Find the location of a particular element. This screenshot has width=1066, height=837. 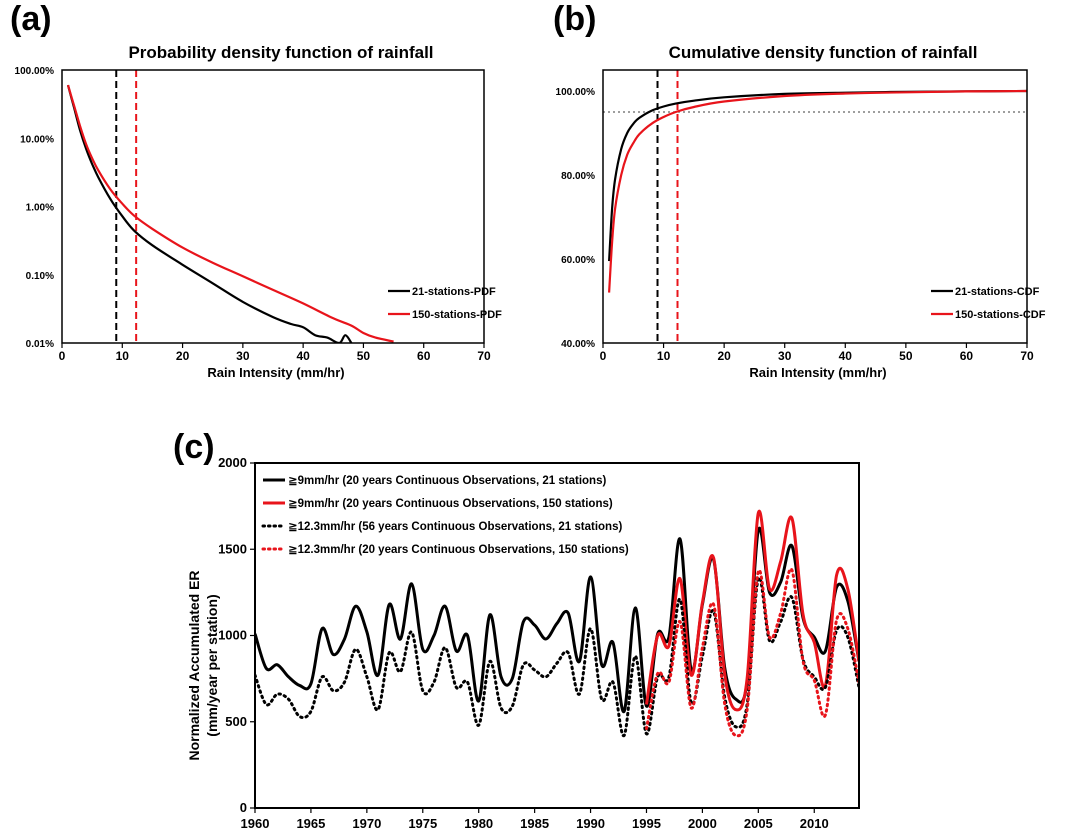

legend-label: 21-stations-PDF is located at coordinates (454, 292).